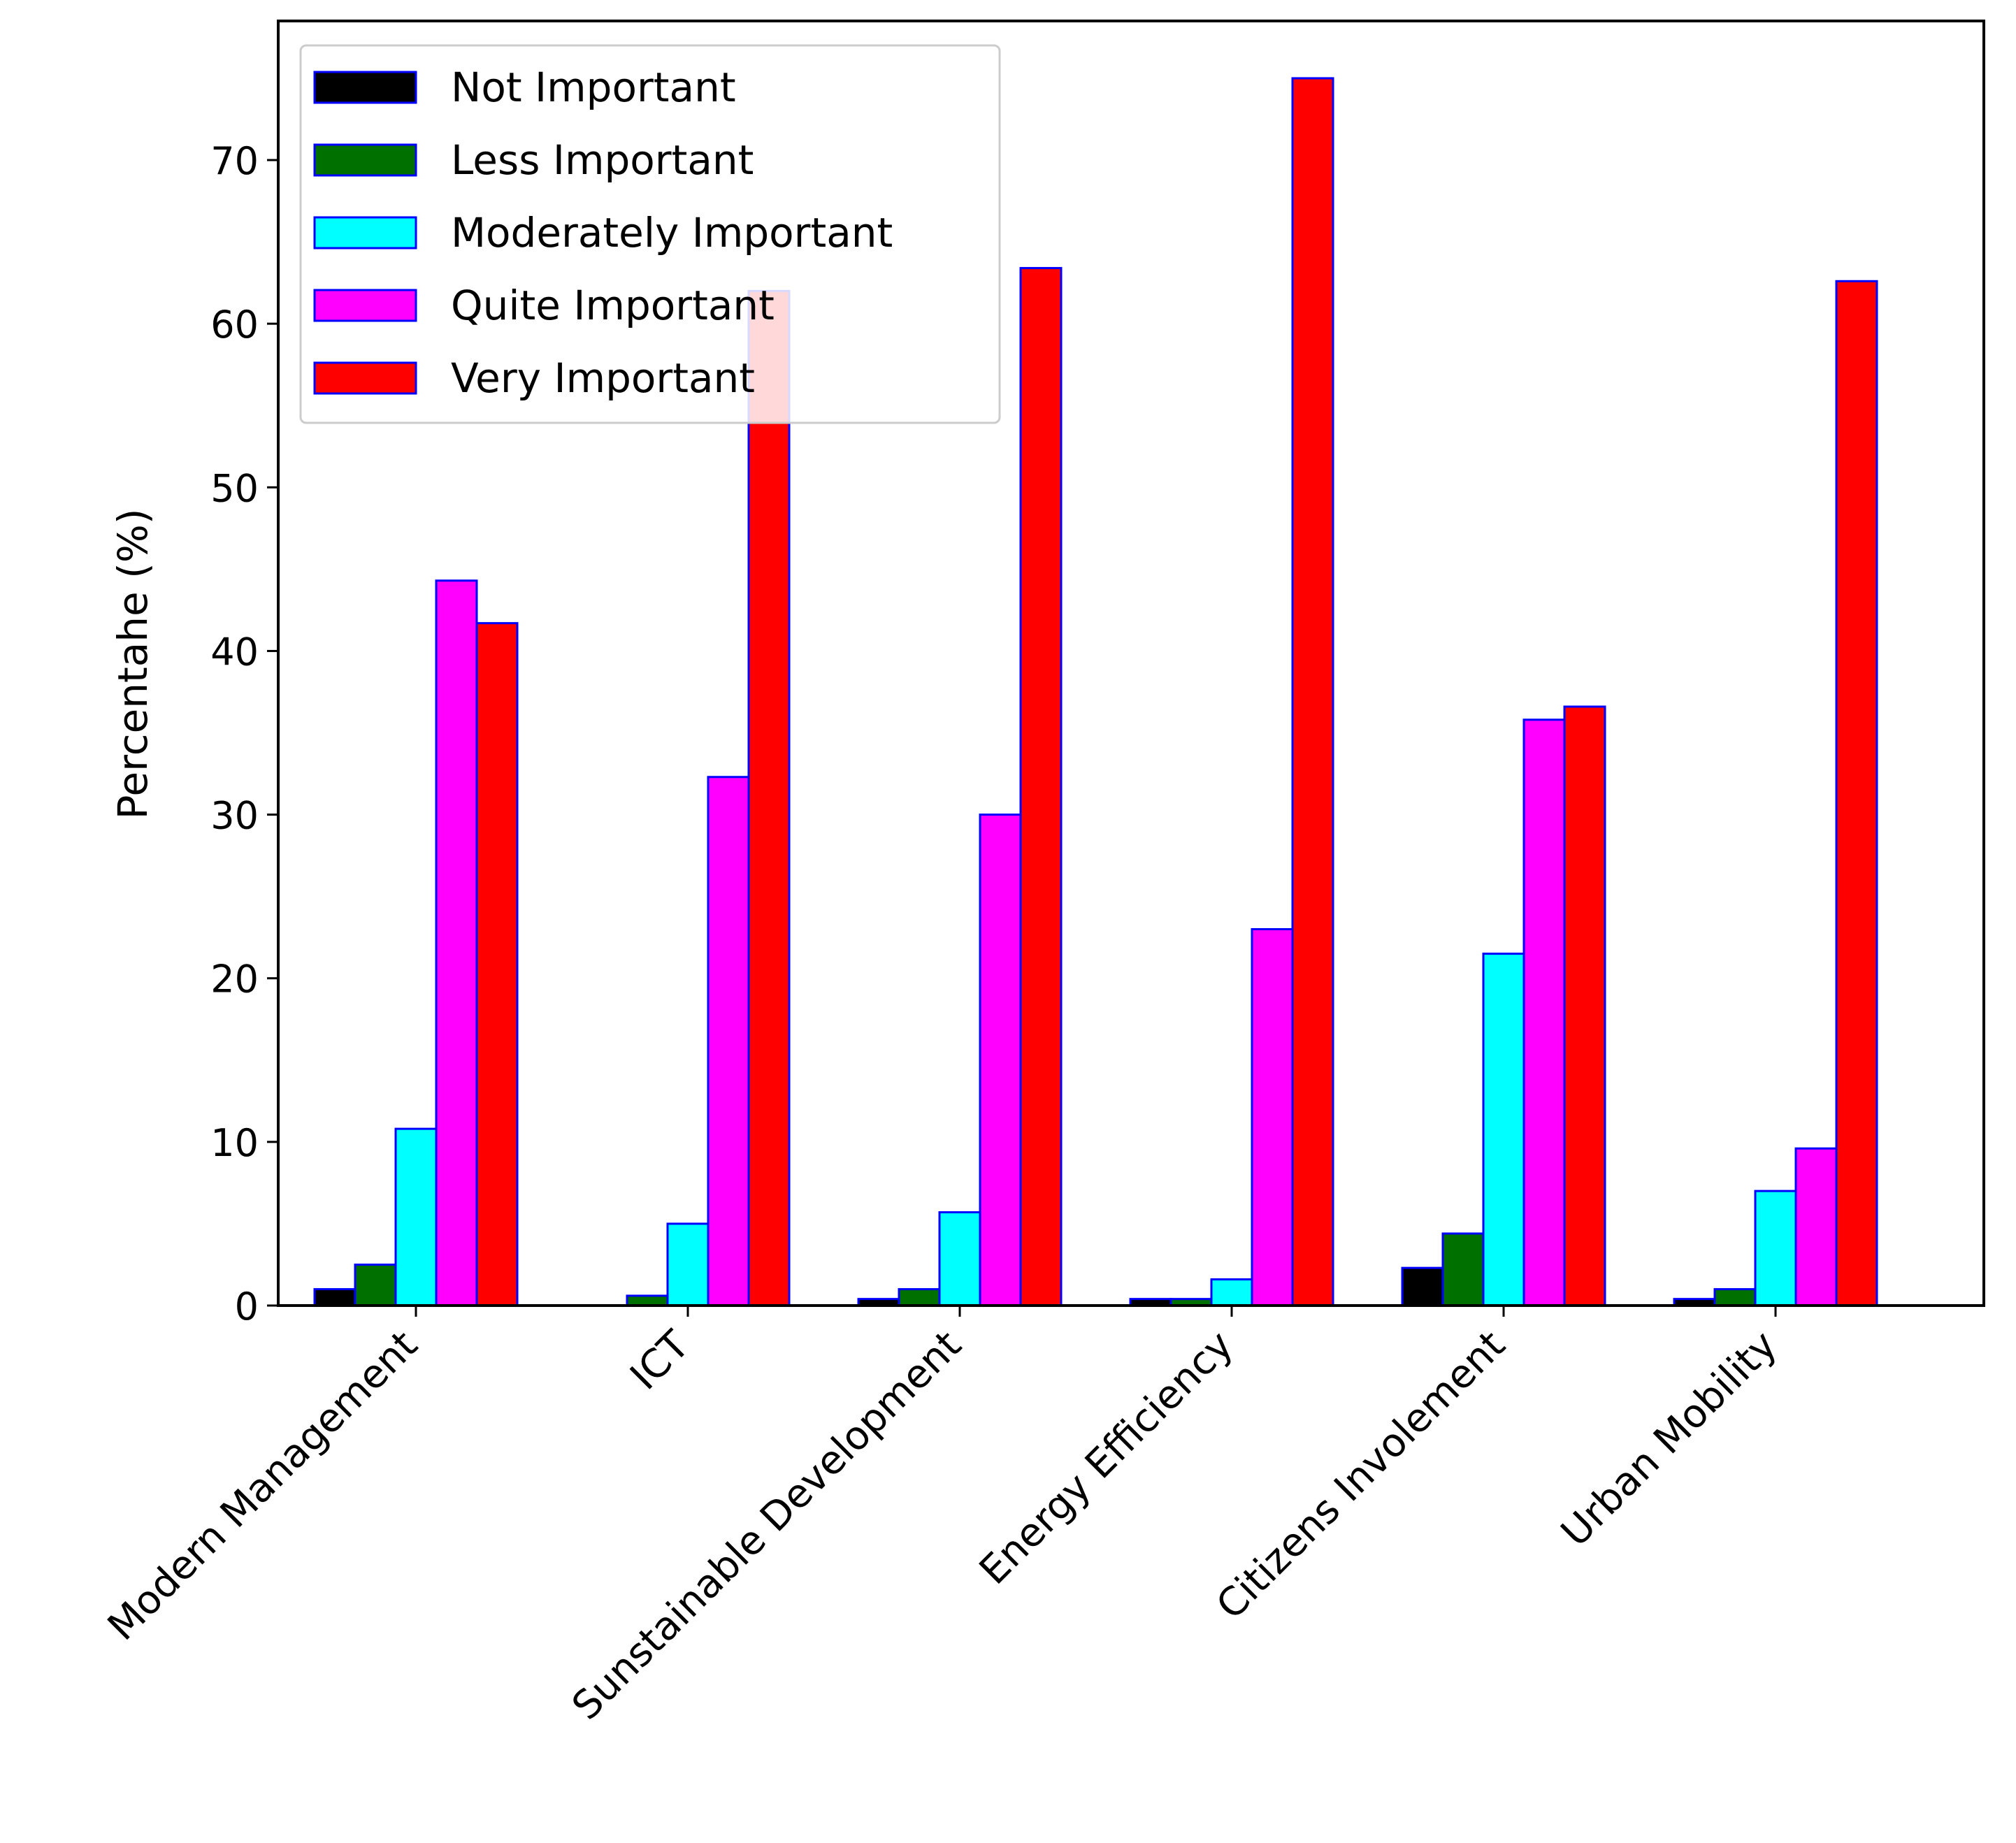 The image size is (2016, 1843). I want to click on y-tick-label: 40, so click(234, 652).